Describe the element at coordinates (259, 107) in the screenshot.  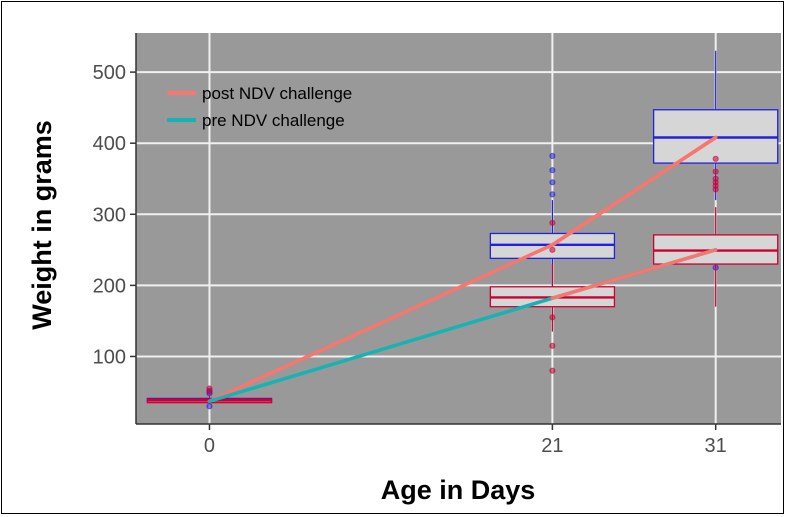
I see `legend: post NDV challenge pre NDV challenge` at that location.